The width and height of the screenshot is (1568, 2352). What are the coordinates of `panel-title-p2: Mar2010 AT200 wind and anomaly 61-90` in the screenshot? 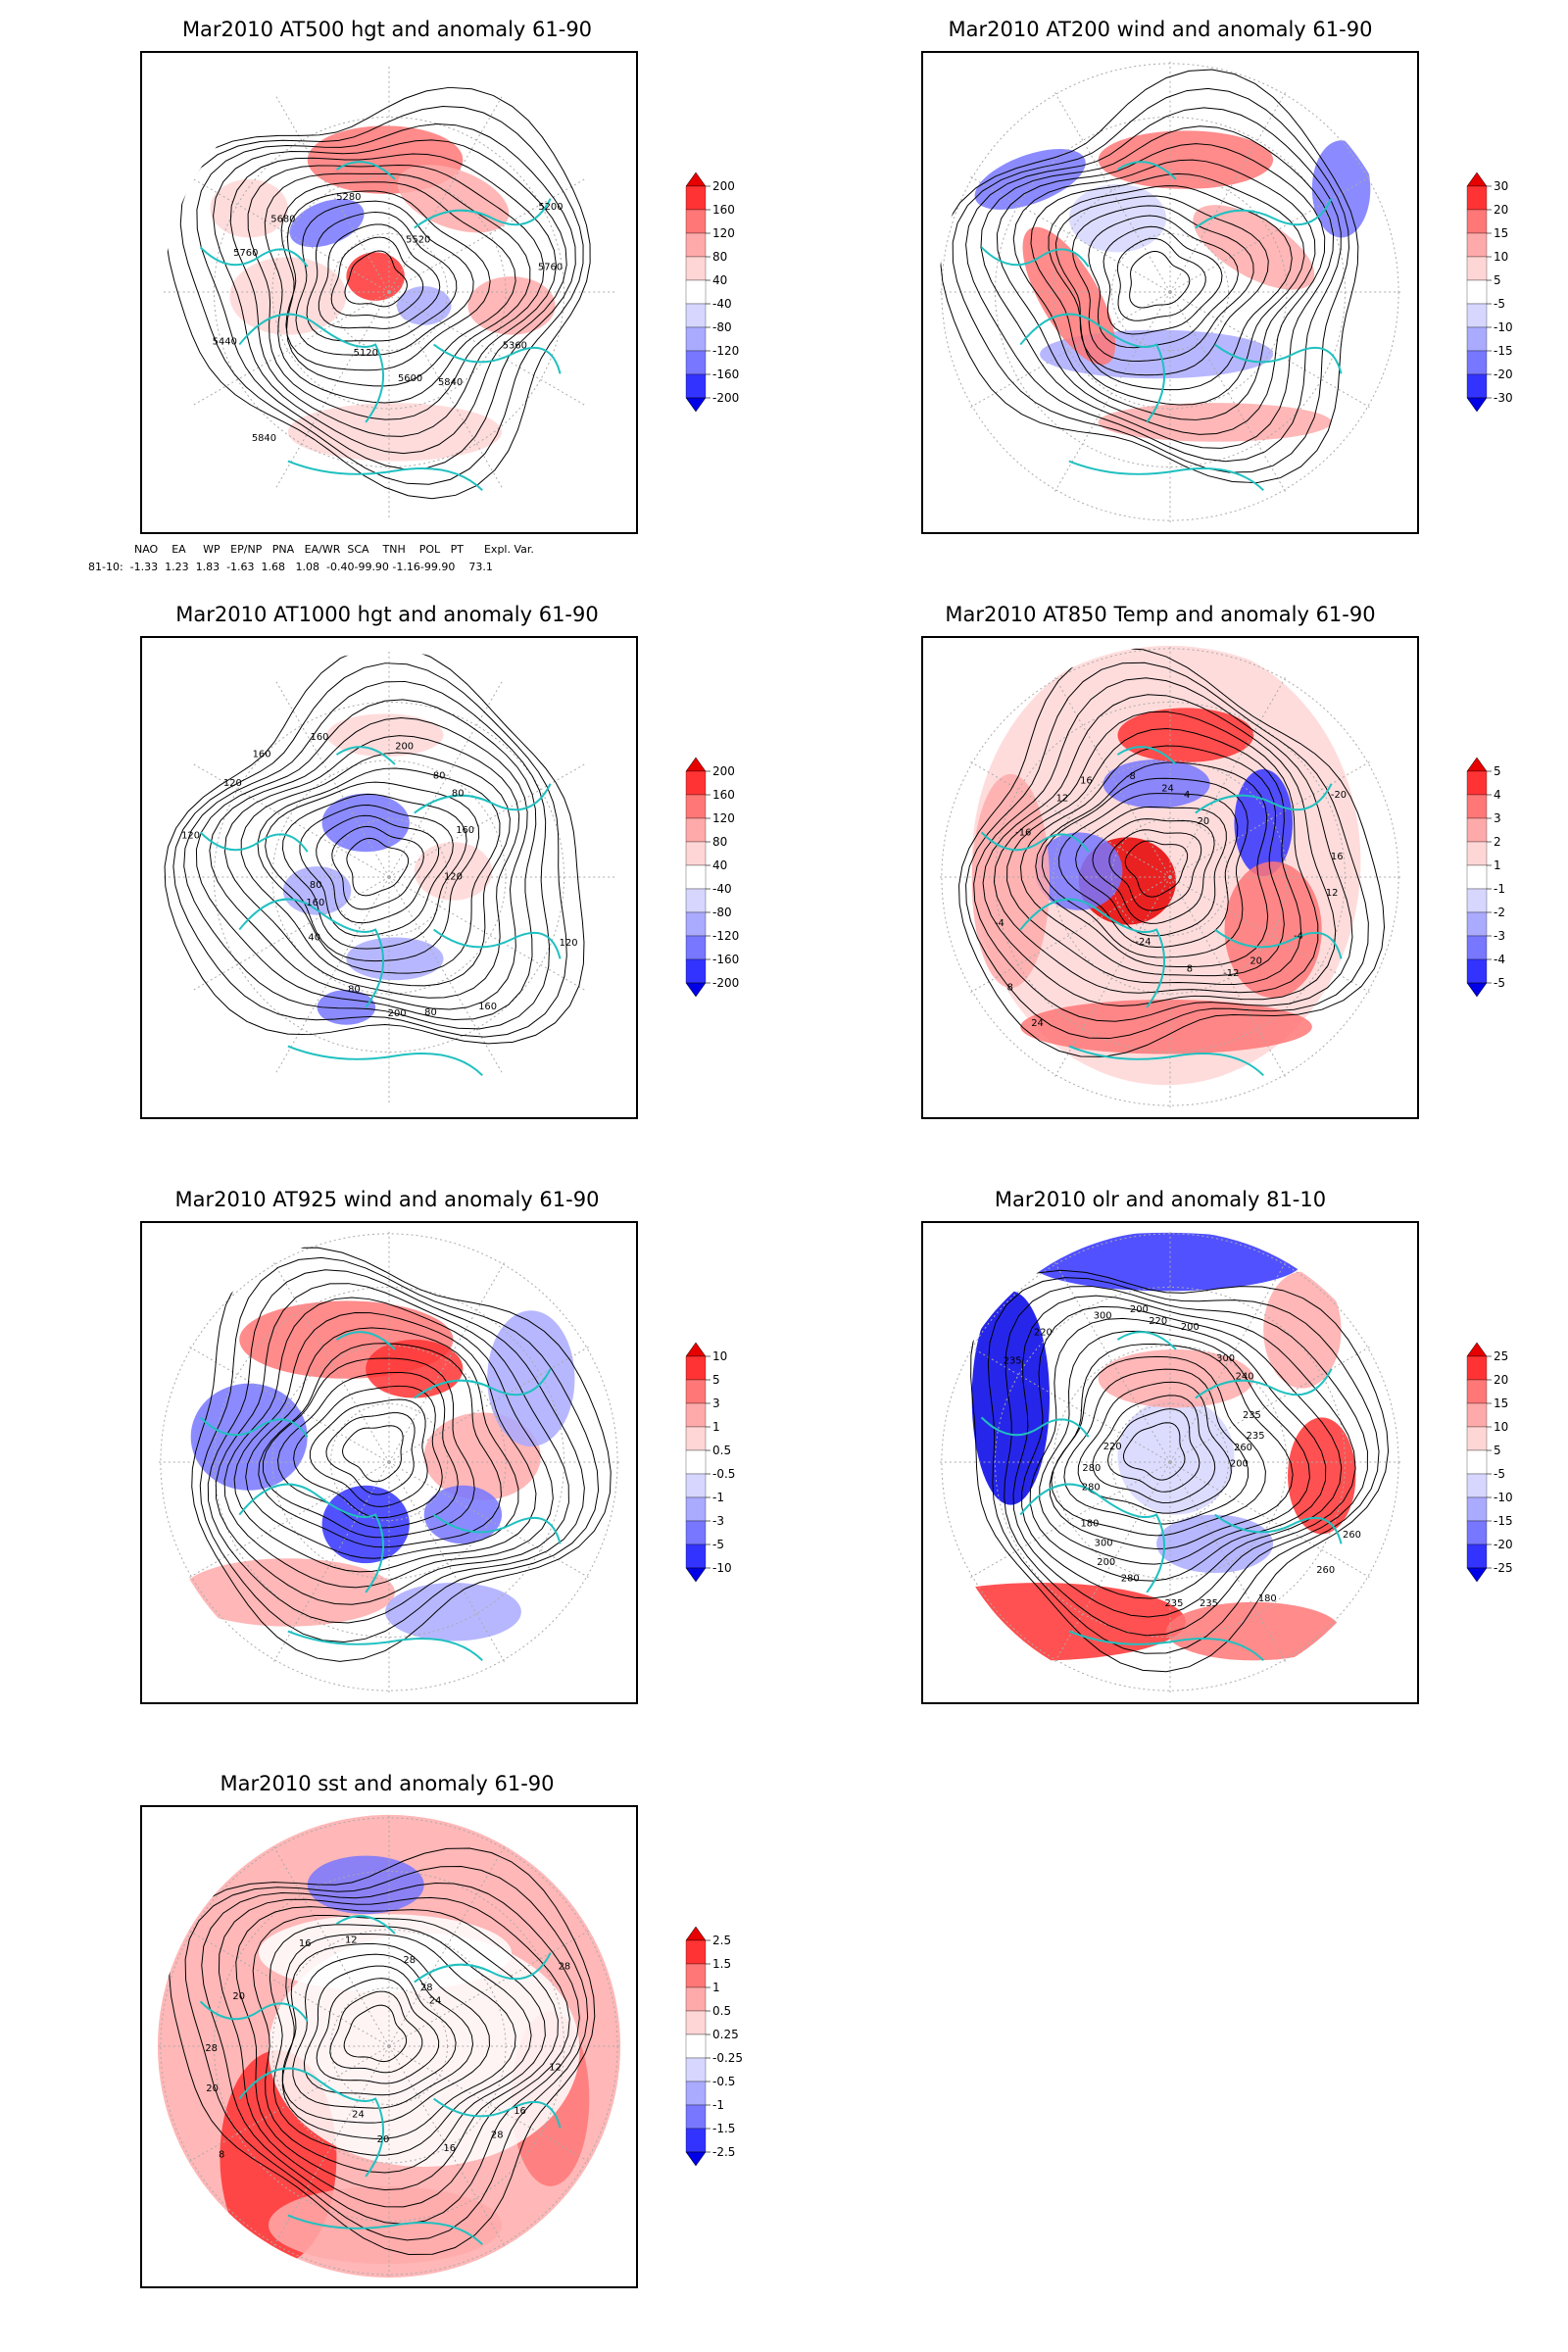 It's located at (1160, 29).